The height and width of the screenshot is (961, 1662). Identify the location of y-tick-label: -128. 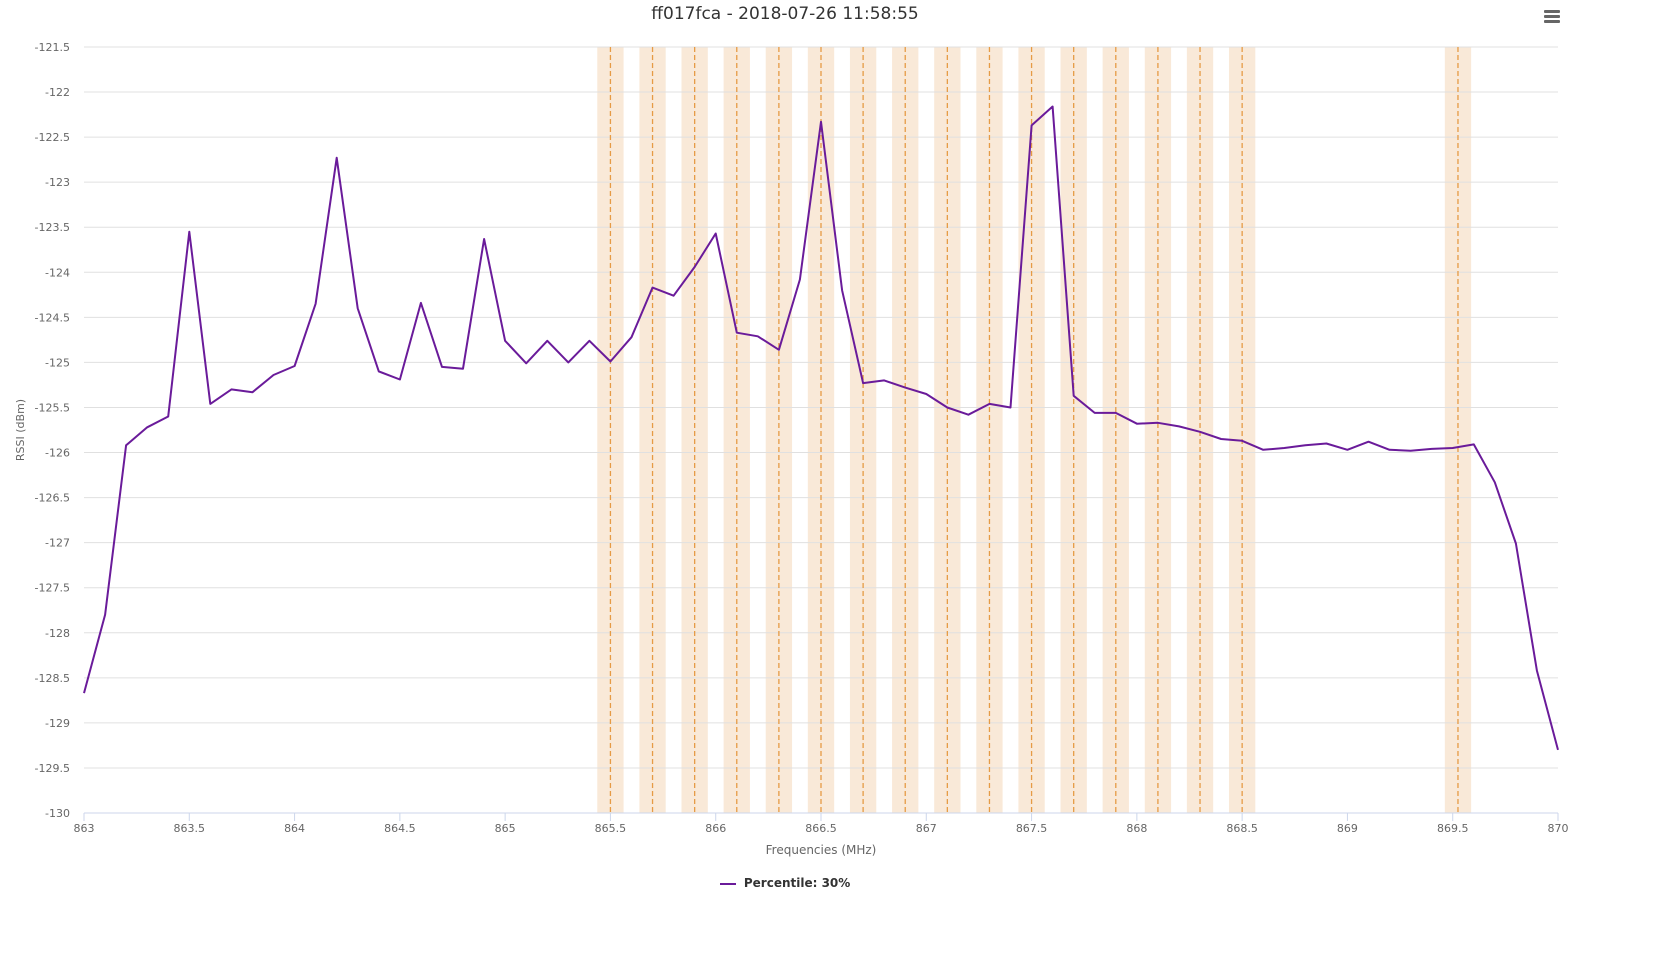
(57, 633).